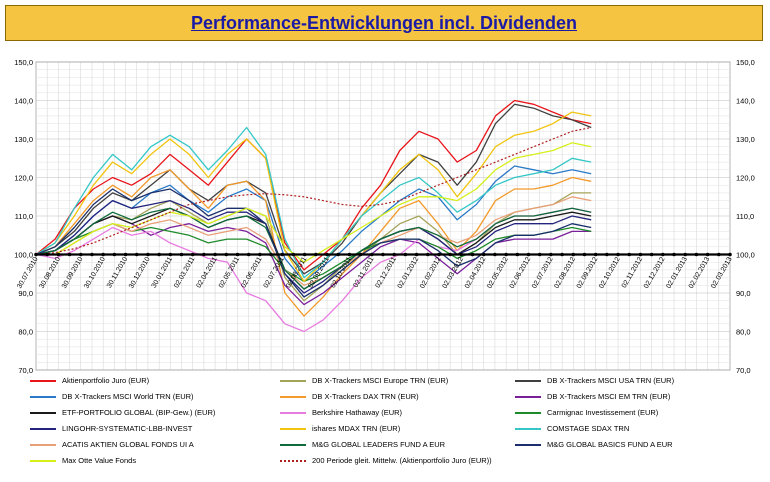 The width and height of the screenshot is (770, 482). I want to click on legend-item: DB X-Trackers MSCI Europe TRN (EUR), so click(364, 380).